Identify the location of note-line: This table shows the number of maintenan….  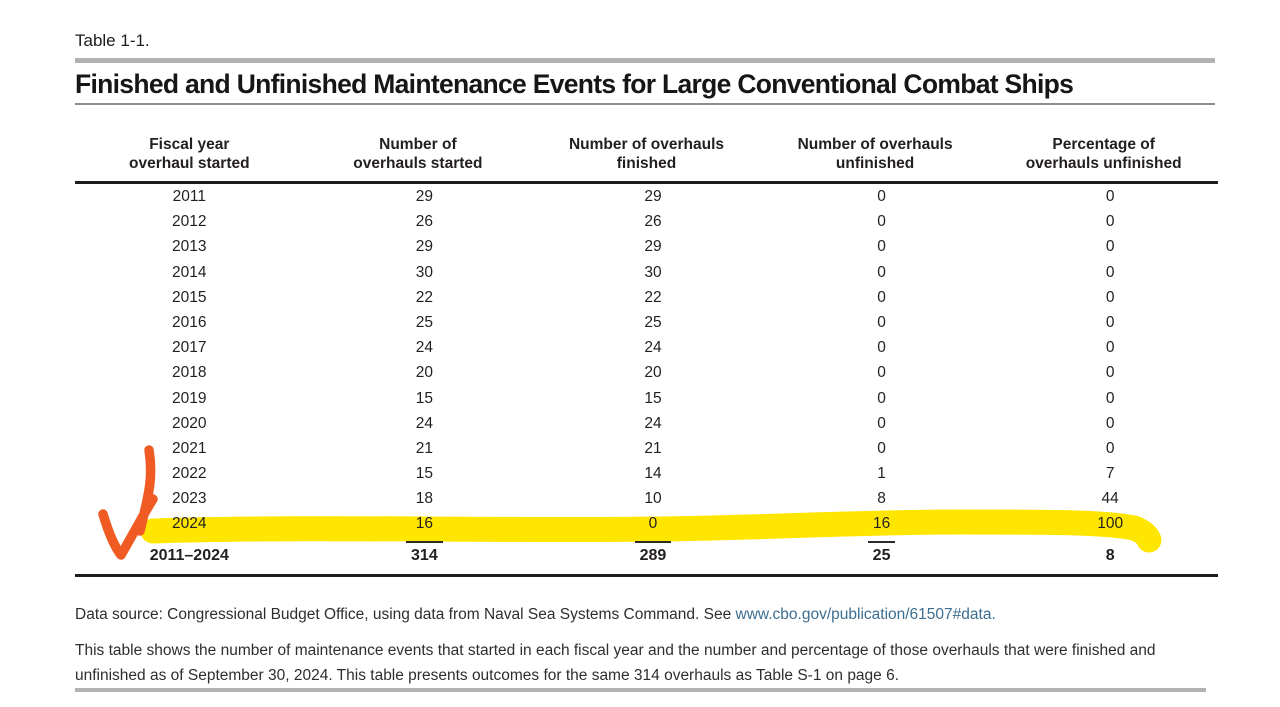
(615, 650).